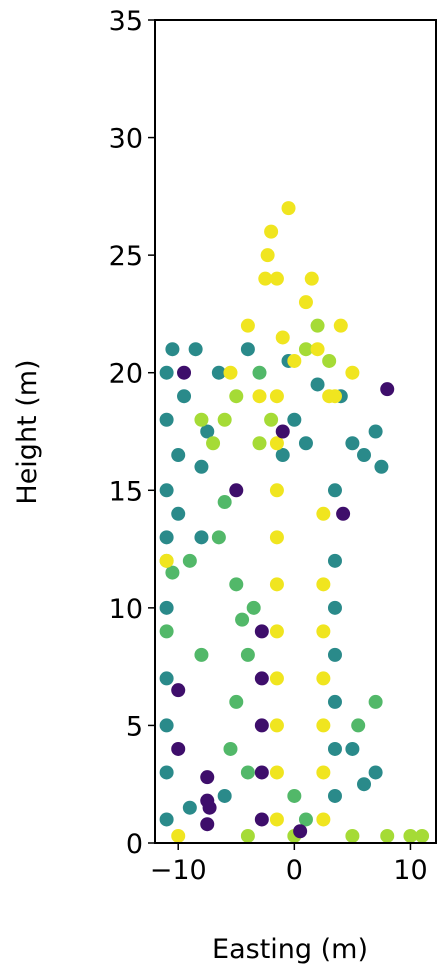 This screenshot has width=441, height=974. What do you see at coordinates (126, 256) in the screenshot?
I see `y-tick-label: 25` at bounding box center [126, 256].